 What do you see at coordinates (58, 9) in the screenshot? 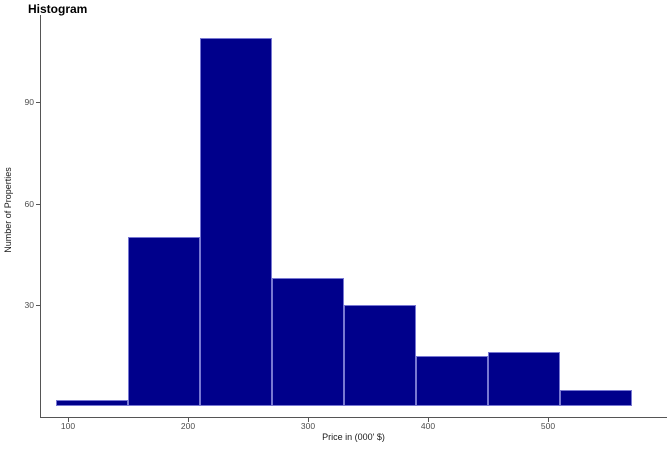
I see `chart-title: Histogram` at bounding box center [58, 9].